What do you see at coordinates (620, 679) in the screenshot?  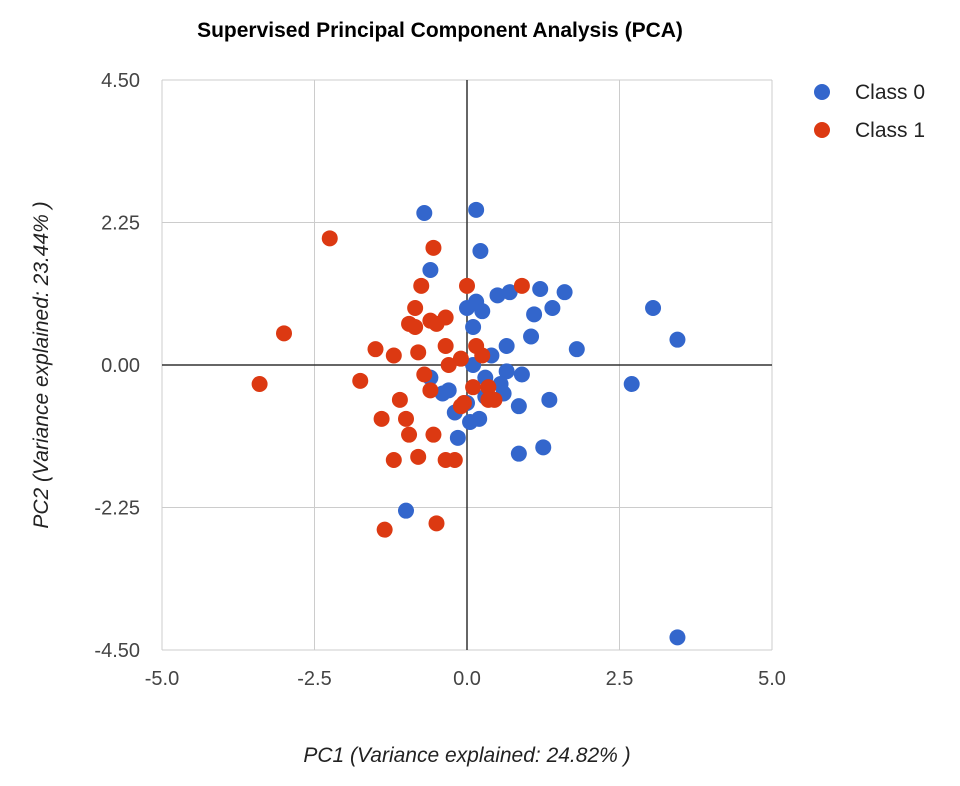 I see `x-tick-label: 2.5` at bounding box center [620, 679].